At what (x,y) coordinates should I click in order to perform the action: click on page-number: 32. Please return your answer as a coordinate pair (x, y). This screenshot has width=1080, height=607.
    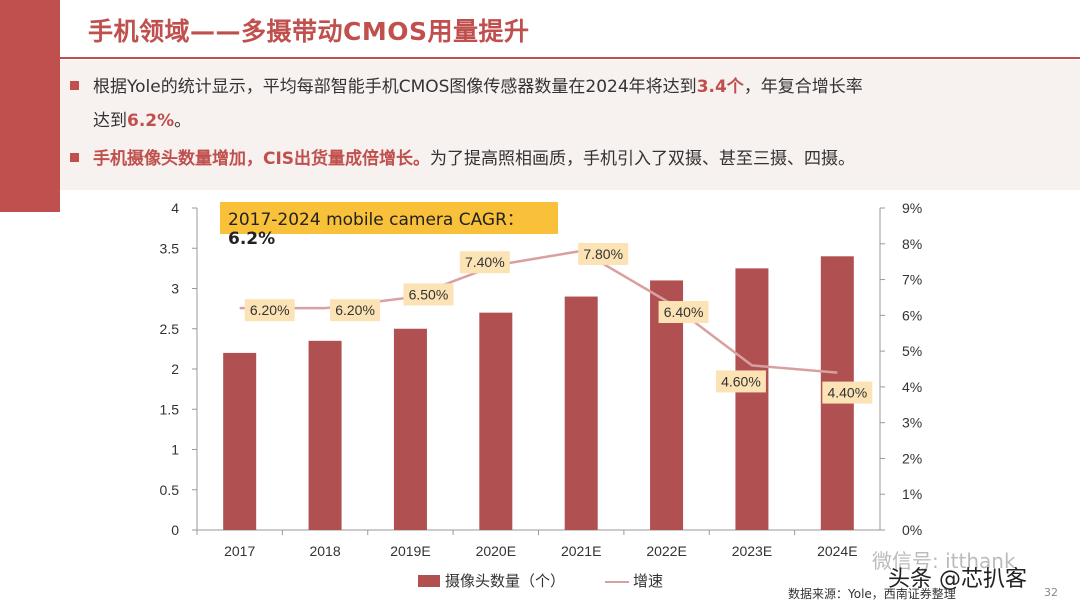
    Looking at the image, I should click on (1051, 592).